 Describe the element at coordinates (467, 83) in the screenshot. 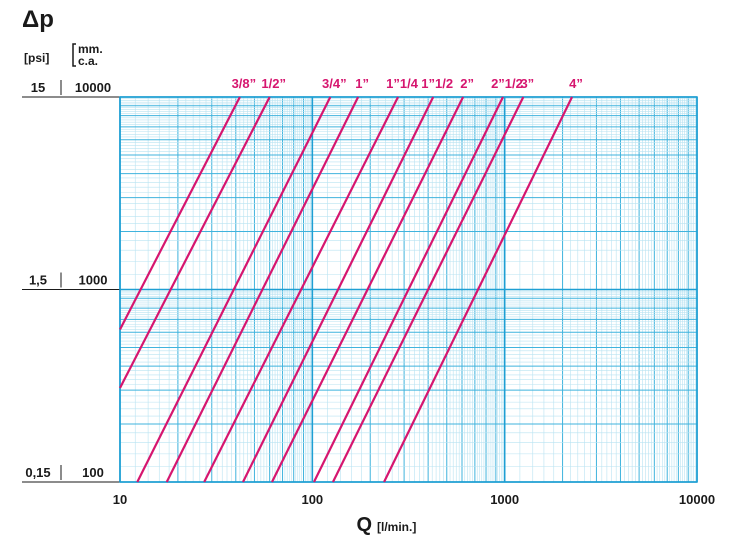

I see `series-label: 2”` at that location.